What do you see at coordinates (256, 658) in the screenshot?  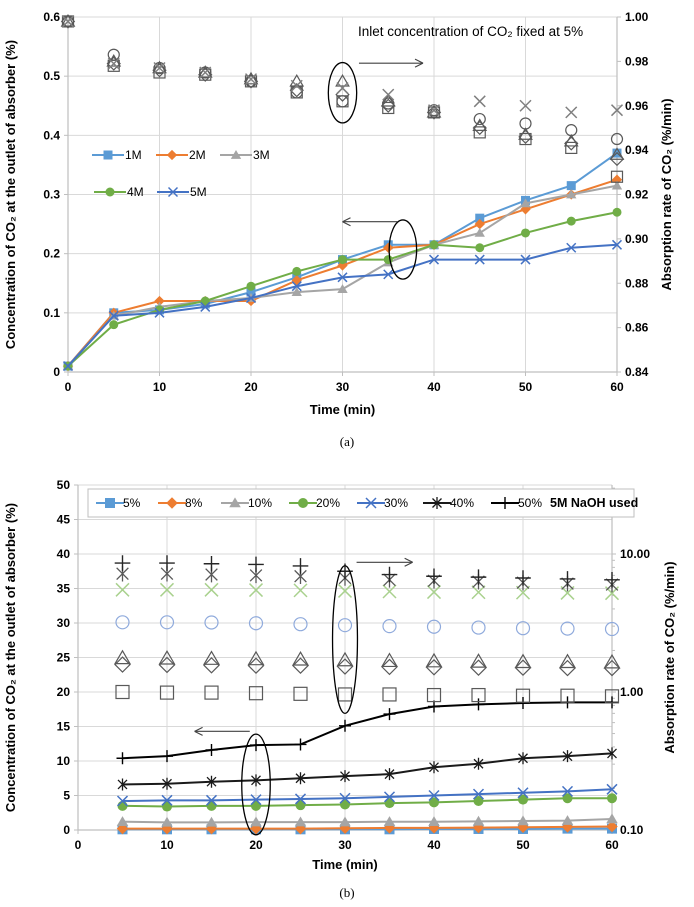 I see `point-10%-rate` at bounding box center [256, 658].